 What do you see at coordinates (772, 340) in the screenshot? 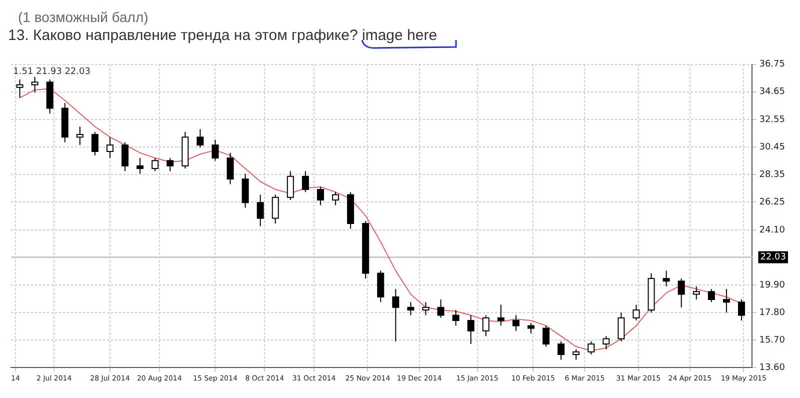
I see `y-tick-label: 15.70` at bounding box center [772, 340].